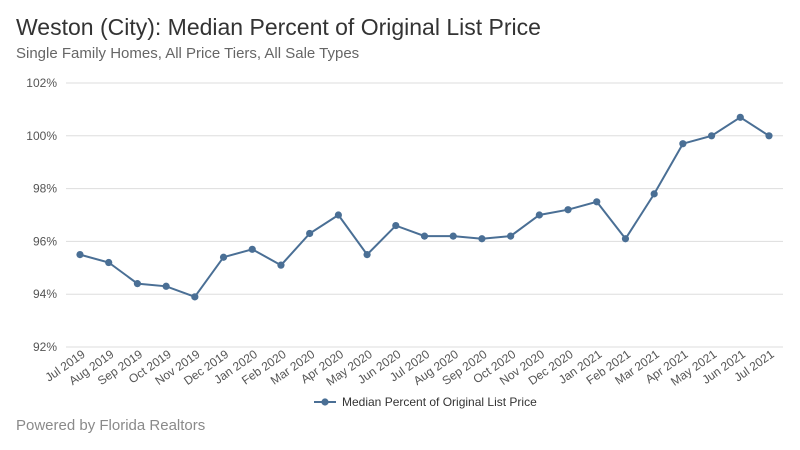 The height and width of the screenshot is (450, 800). I want to click on y-tick-label: 100%, so click(41, 136).